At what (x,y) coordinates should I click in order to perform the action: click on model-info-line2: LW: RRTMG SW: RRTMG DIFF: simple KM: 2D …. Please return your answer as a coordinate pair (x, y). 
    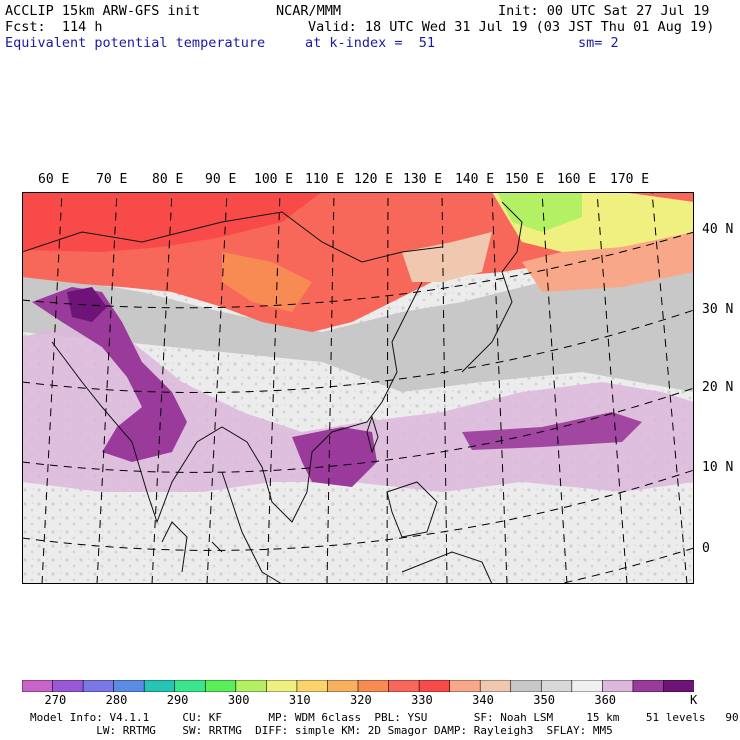
    Looking at the image, I should click on (321, 730).